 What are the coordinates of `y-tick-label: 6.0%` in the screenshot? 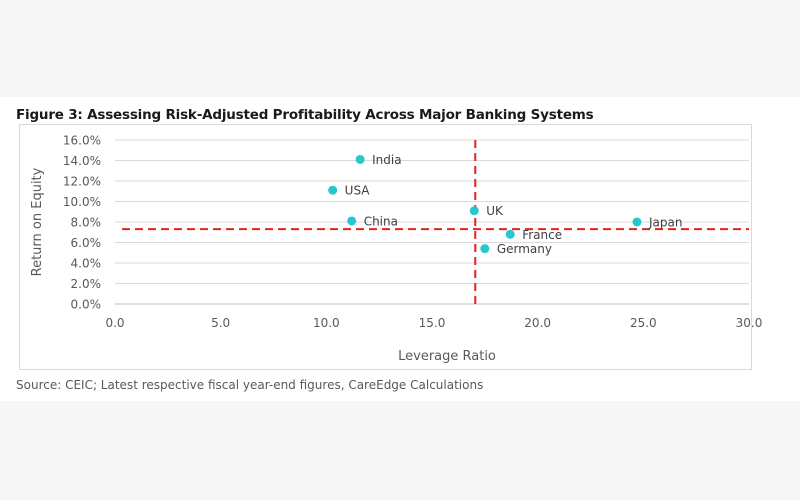 It's located at (86, 243).